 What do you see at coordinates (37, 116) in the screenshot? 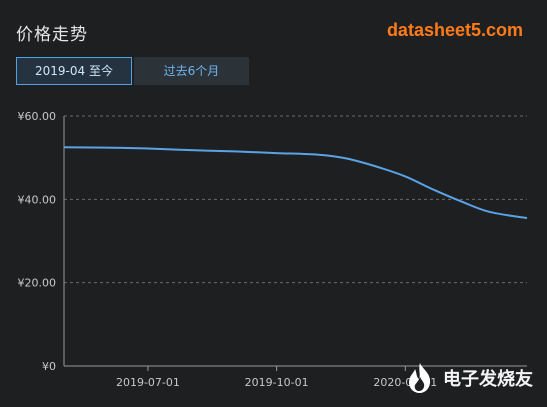
I see `y-tick-label: ¥60.00` at bounding box center [37, 116].